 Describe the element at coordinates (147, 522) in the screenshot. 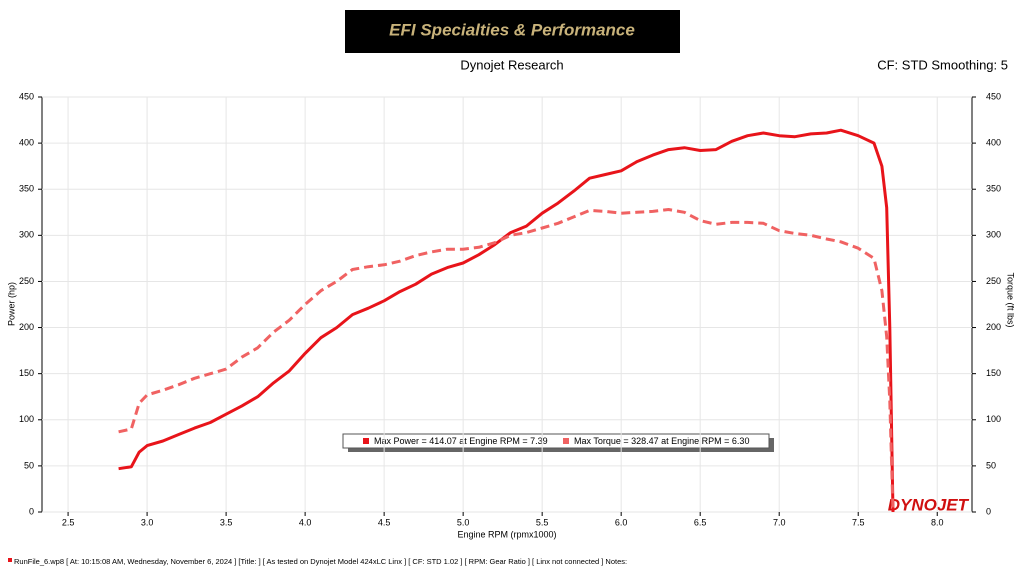

I see `x-tick-label: 3.0` at that location.